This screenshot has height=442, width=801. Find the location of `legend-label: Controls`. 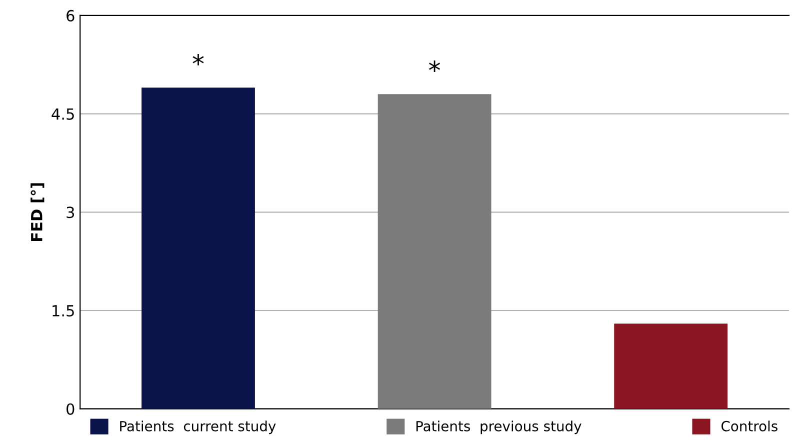

legend-label: Controls is located at coordinates (749, 426).